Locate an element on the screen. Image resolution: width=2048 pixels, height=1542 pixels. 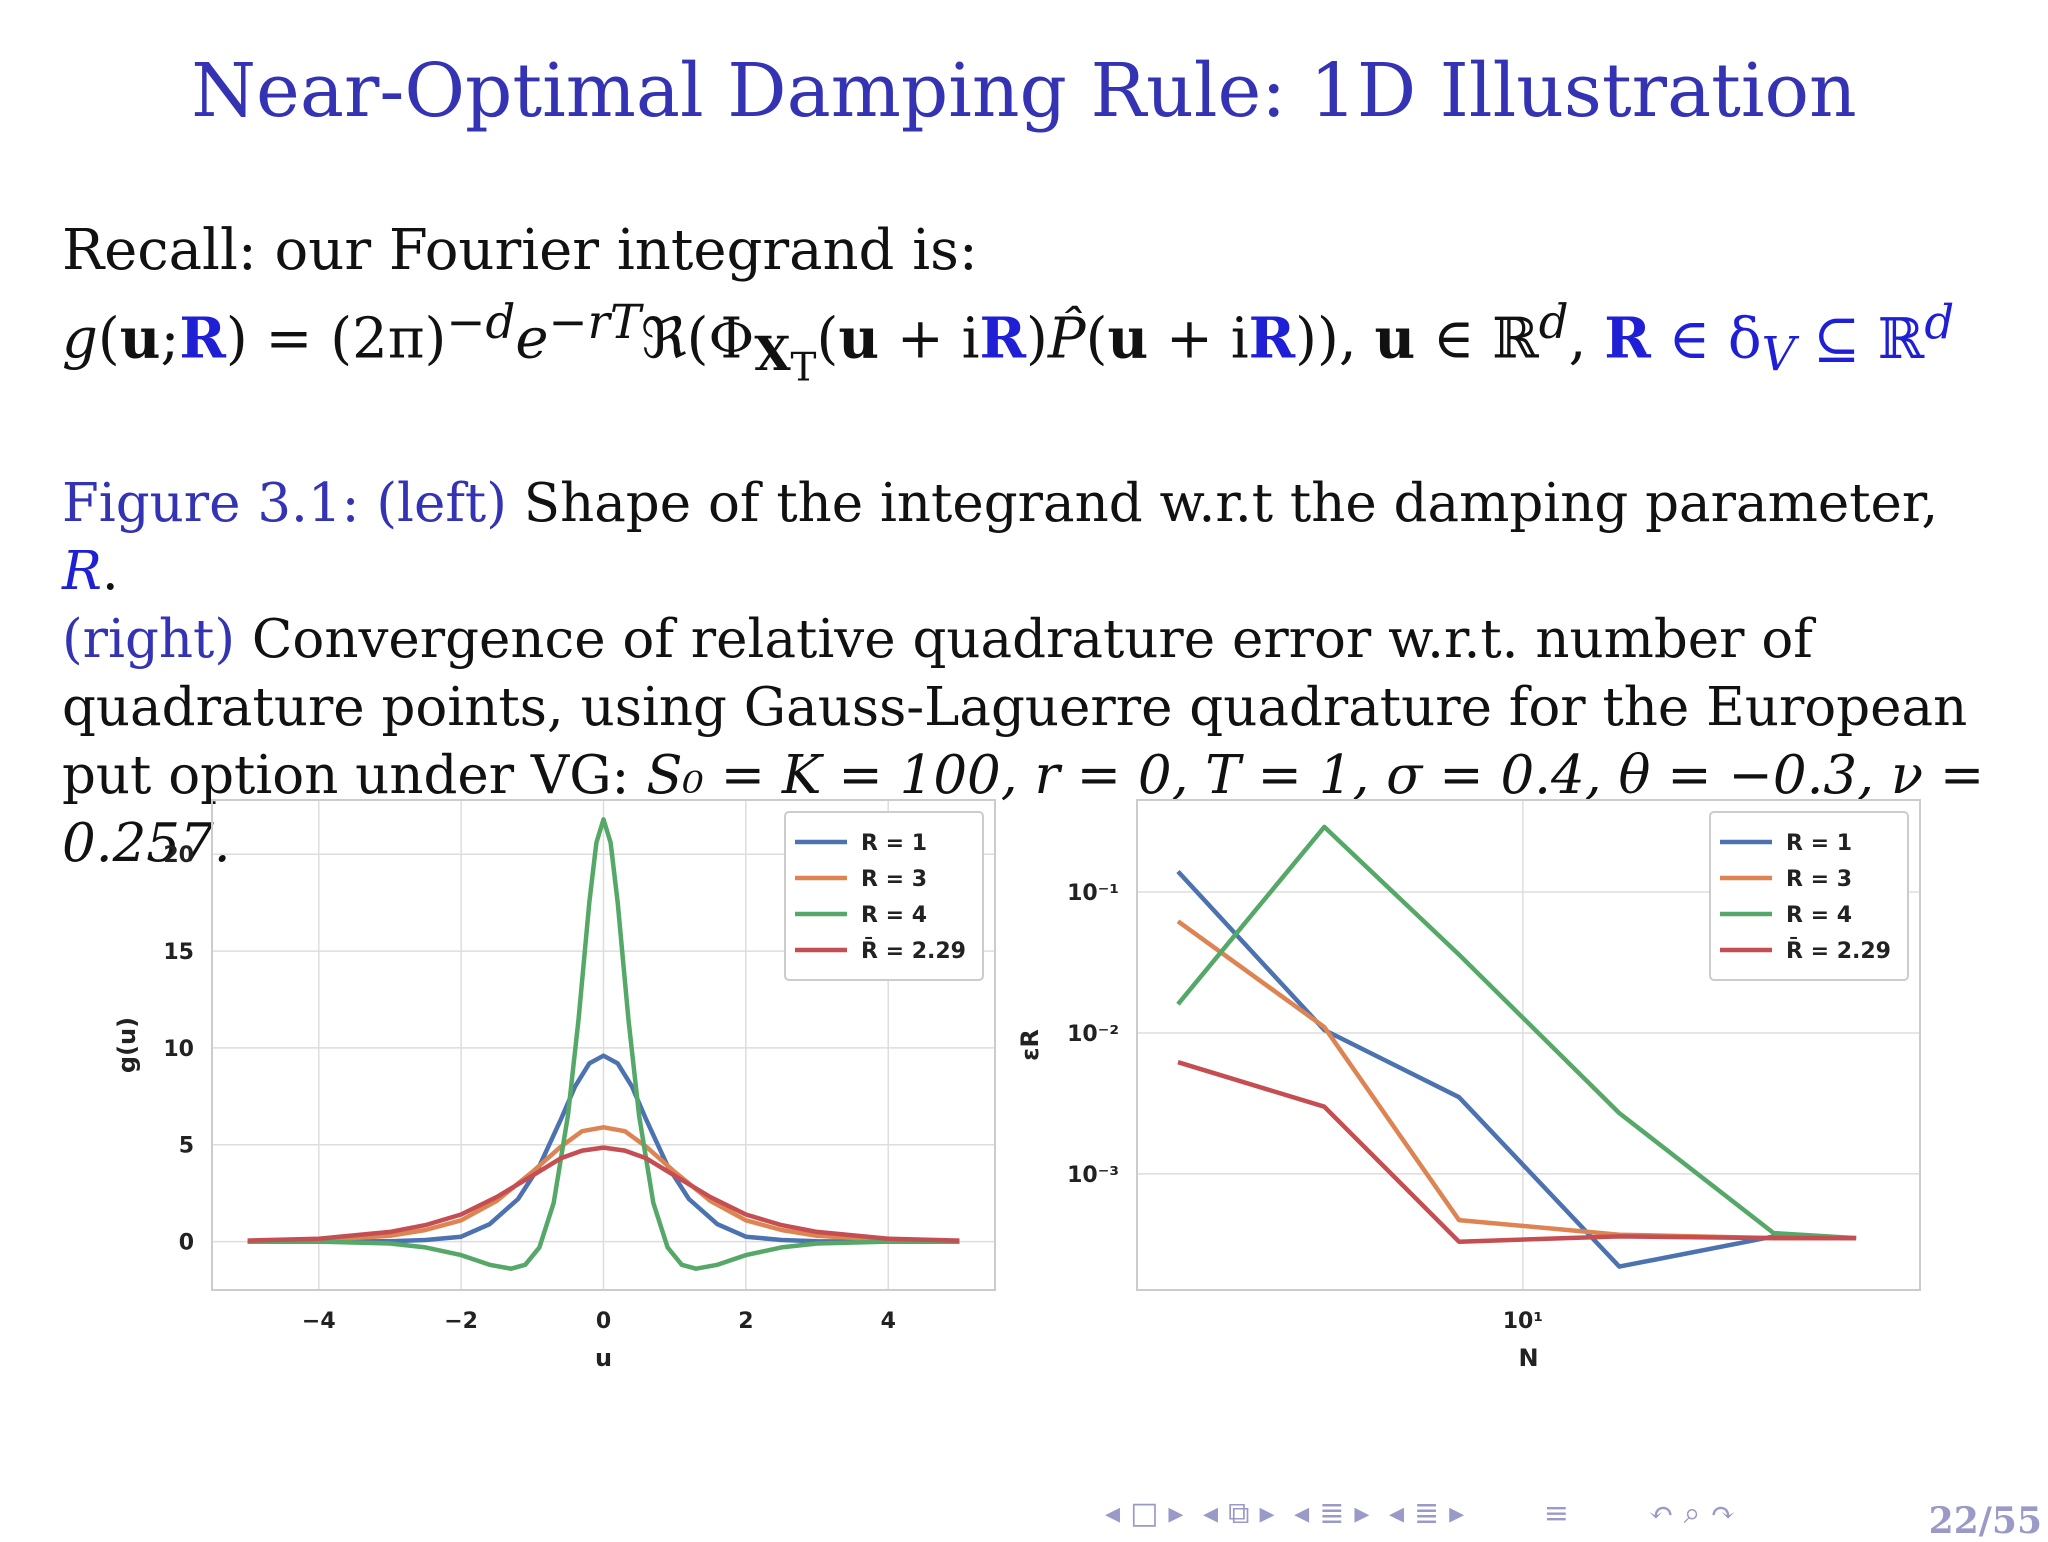
y-tick-label: 10 is located at coordinates (178, 1049).